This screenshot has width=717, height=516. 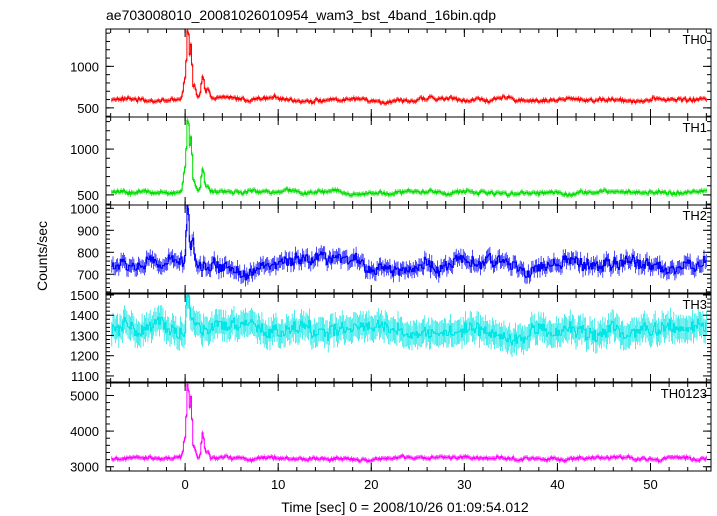 I want to click on y-axis-label: Counts/sec, so click(x=42, y=256).